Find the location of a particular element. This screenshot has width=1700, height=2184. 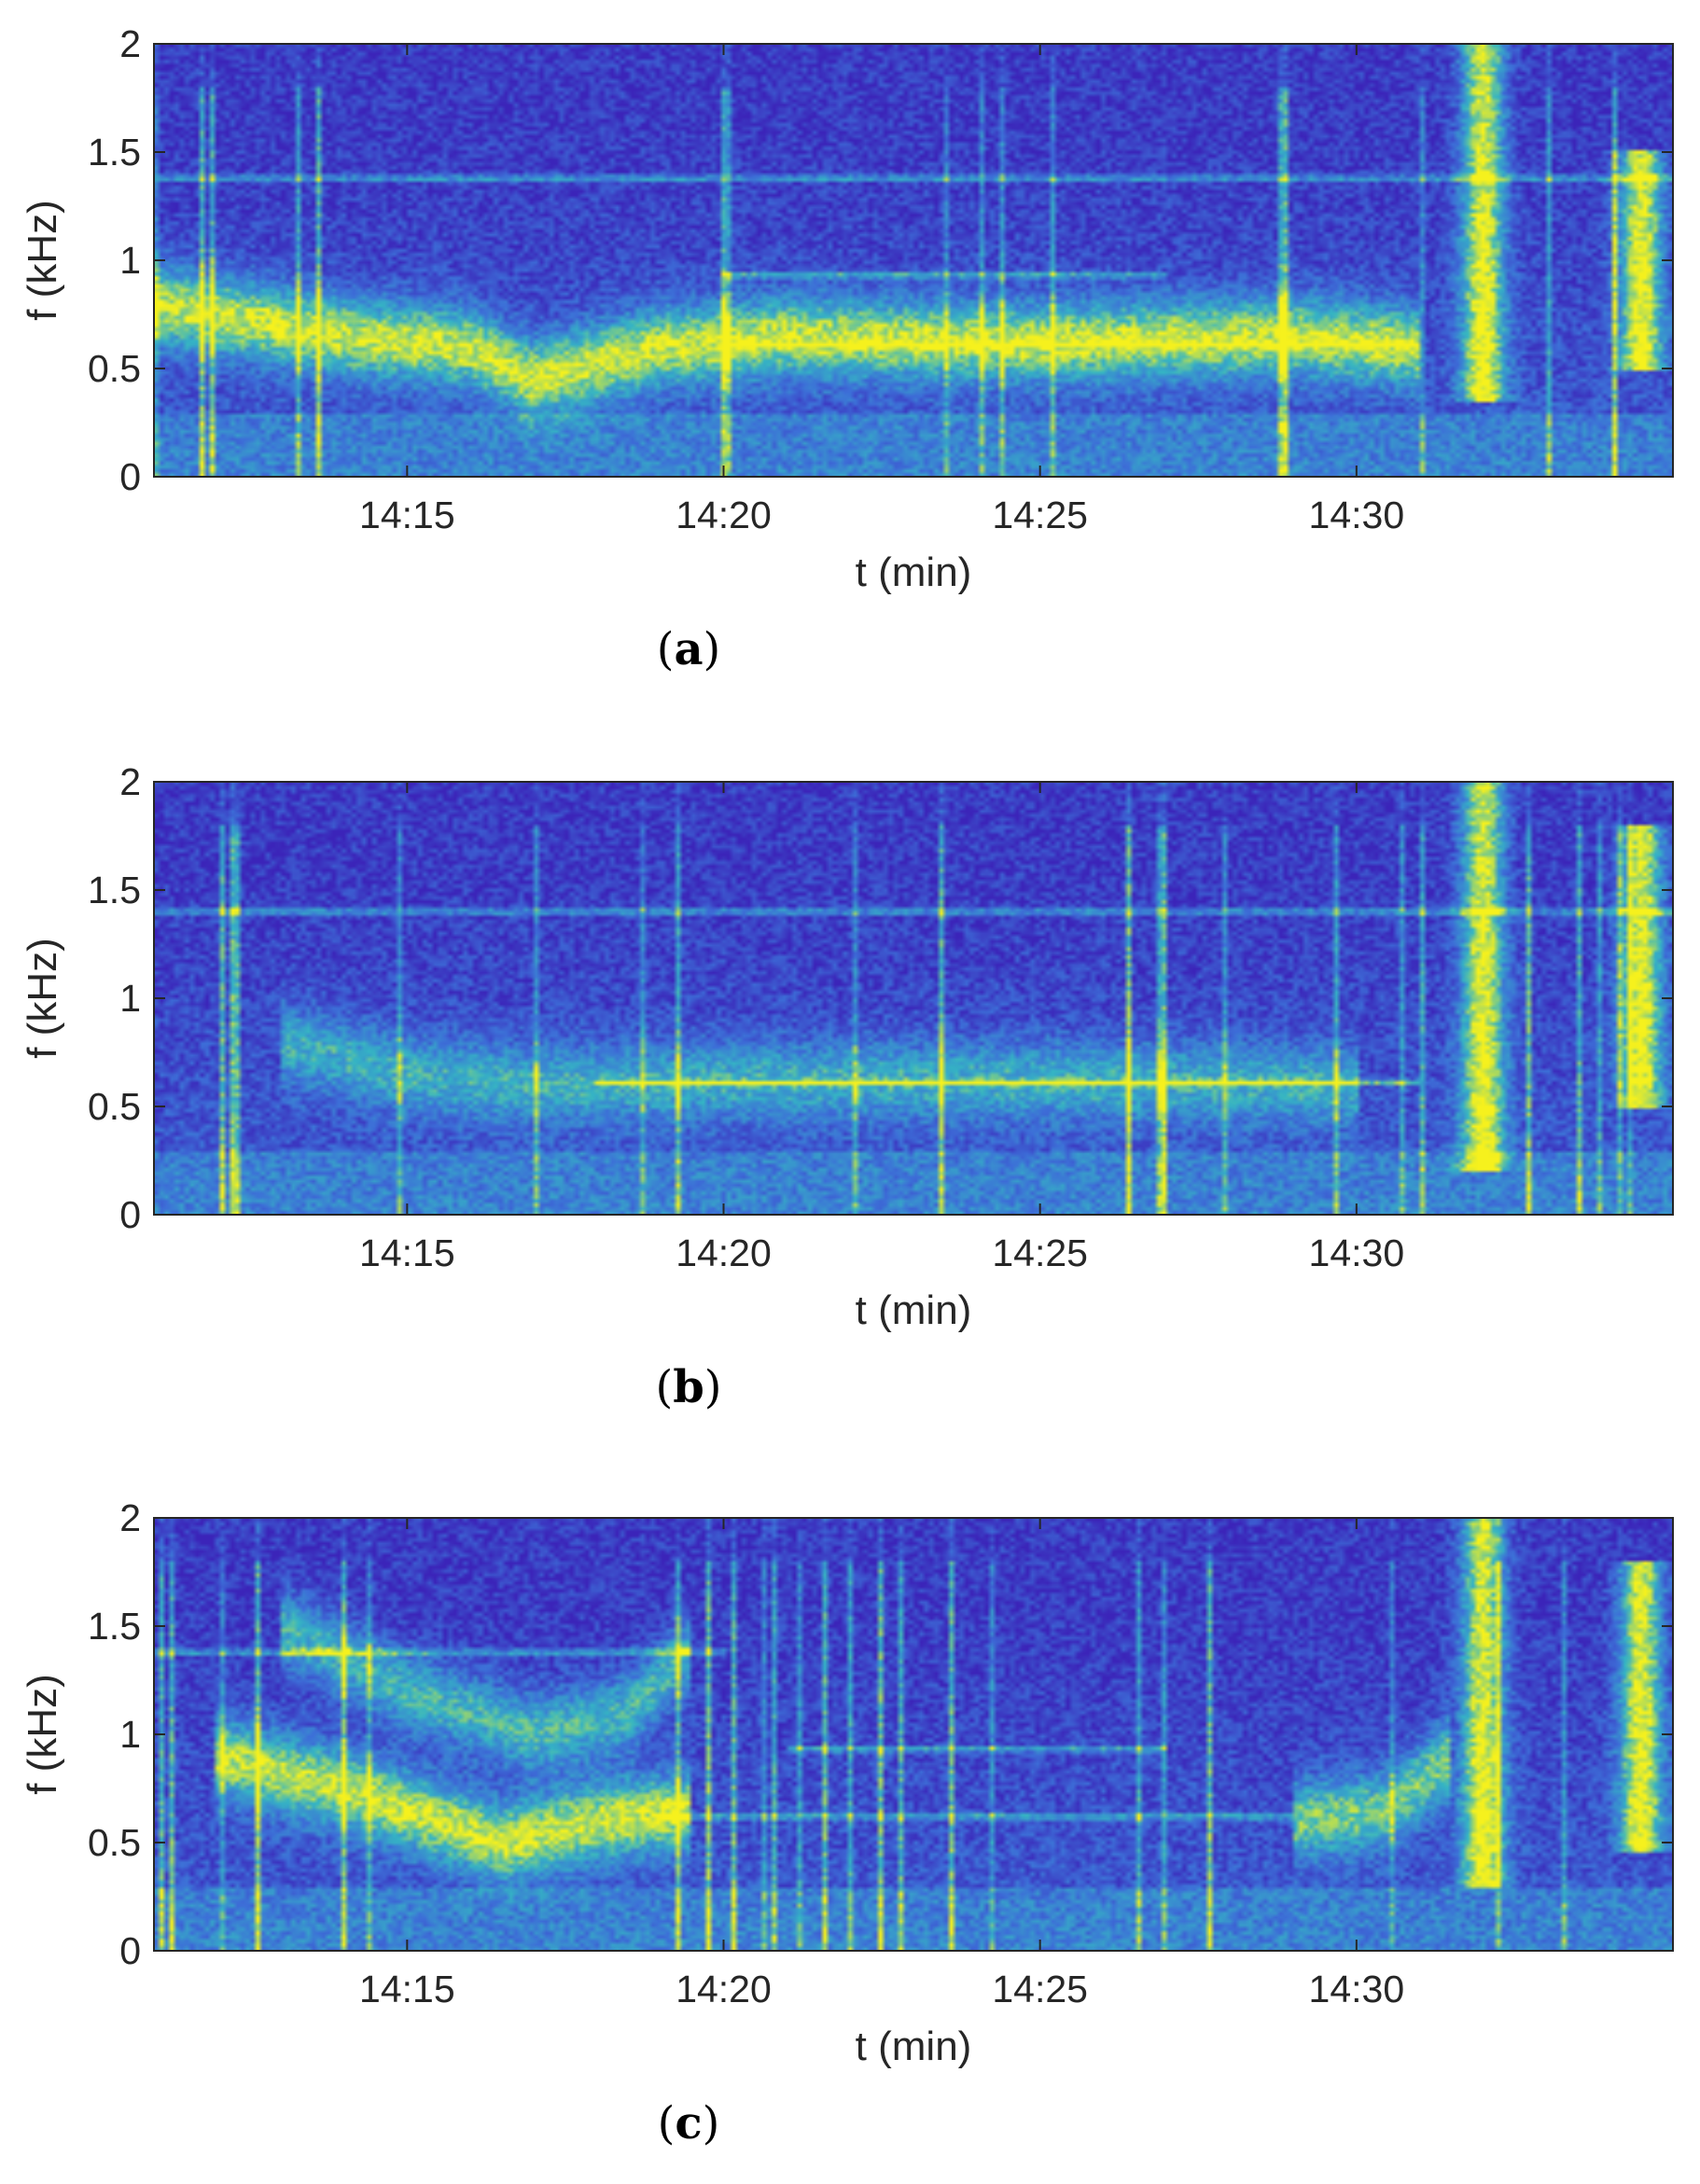

panel-label: (a) is located at coordinates (689, 649).